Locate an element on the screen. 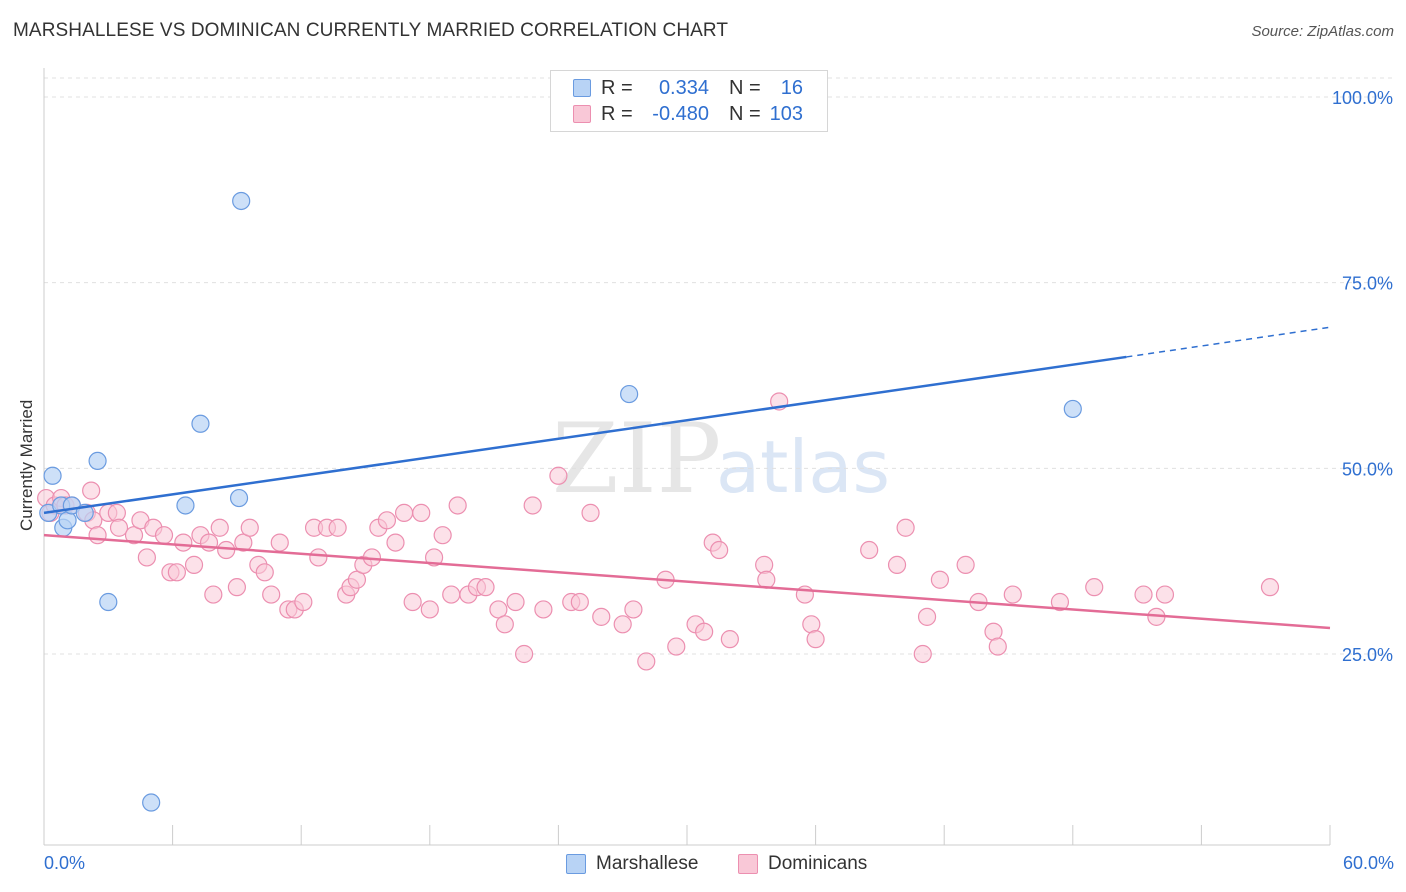  legend-item-dominicans: Dominicans is located at coordinates (802, 864).